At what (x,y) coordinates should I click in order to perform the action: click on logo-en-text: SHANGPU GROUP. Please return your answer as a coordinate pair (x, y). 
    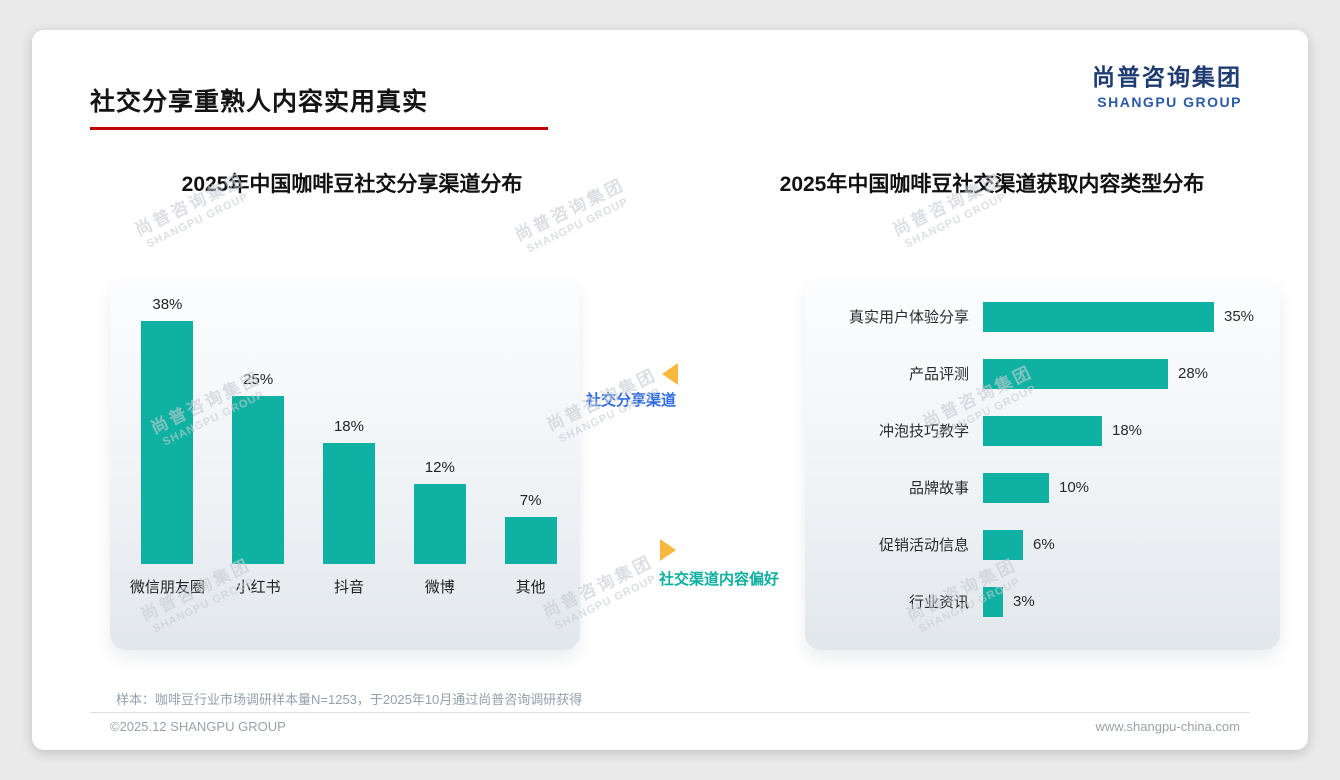
    Looking at the image, I should click on (1169, 102).